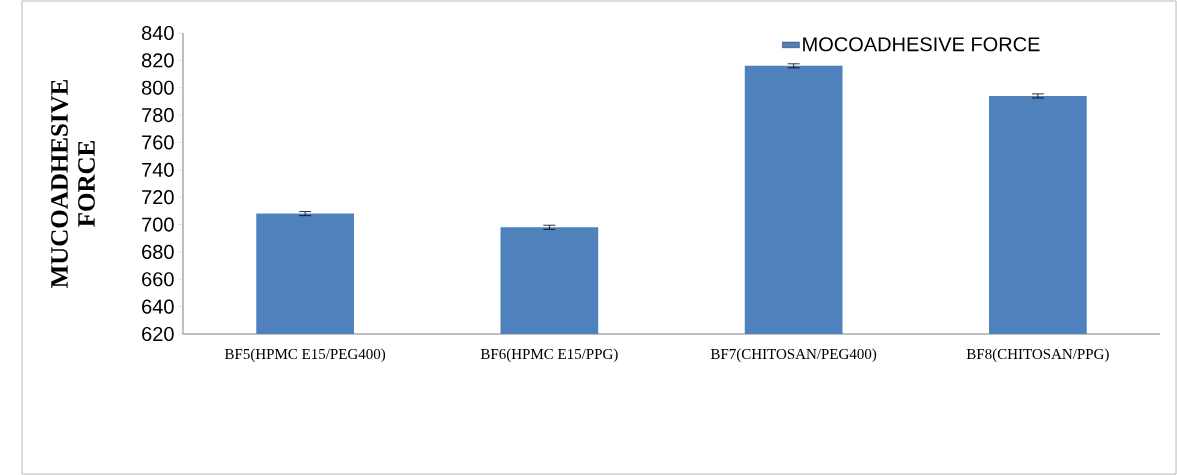 The image size is (1177, 475). What do you see at coordinates (73, 183) in the screenshot?
I see `y-axis-title: MUCOADHESIVE FORCE` at bounding box center [73, 183].